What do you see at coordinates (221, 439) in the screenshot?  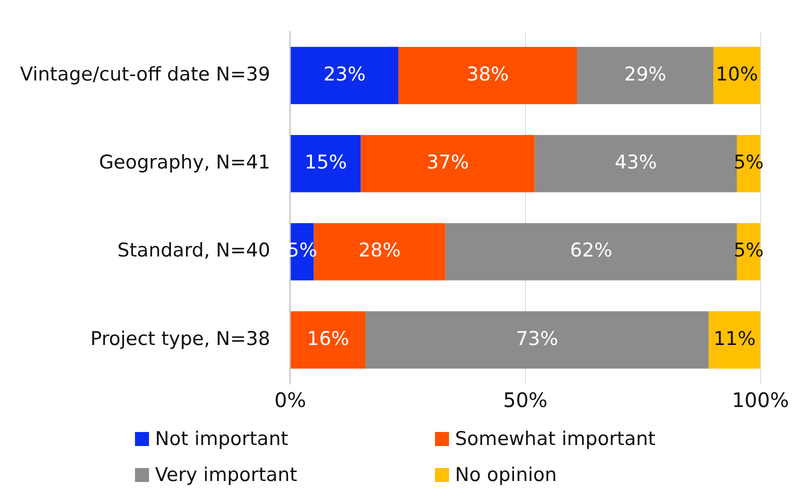 I see `legend-label: Not important` at bounding box center [221, 439].